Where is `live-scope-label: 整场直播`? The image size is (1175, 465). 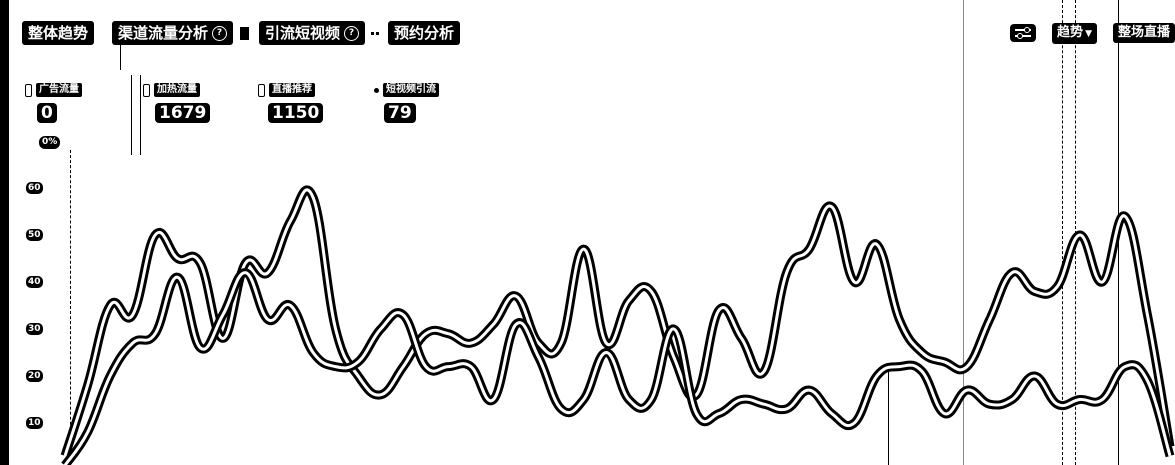
live-scope-label: 整场直播 is located at coordinates (1143, 32).